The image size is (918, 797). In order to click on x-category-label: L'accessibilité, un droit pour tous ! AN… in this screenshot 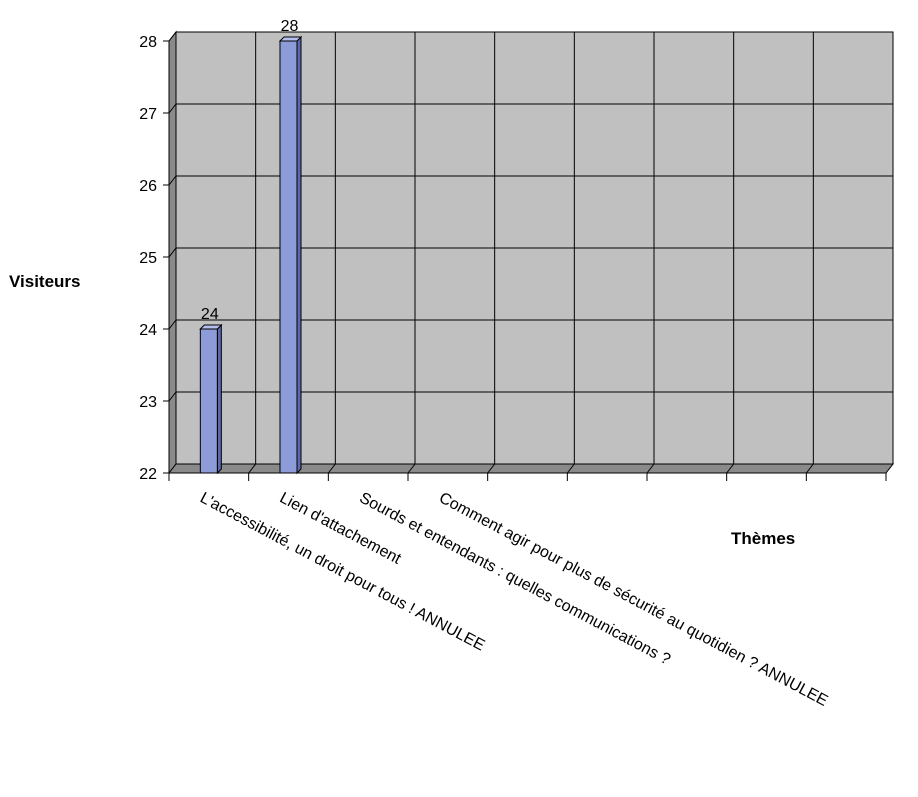, I will do `click(342, 572)`.